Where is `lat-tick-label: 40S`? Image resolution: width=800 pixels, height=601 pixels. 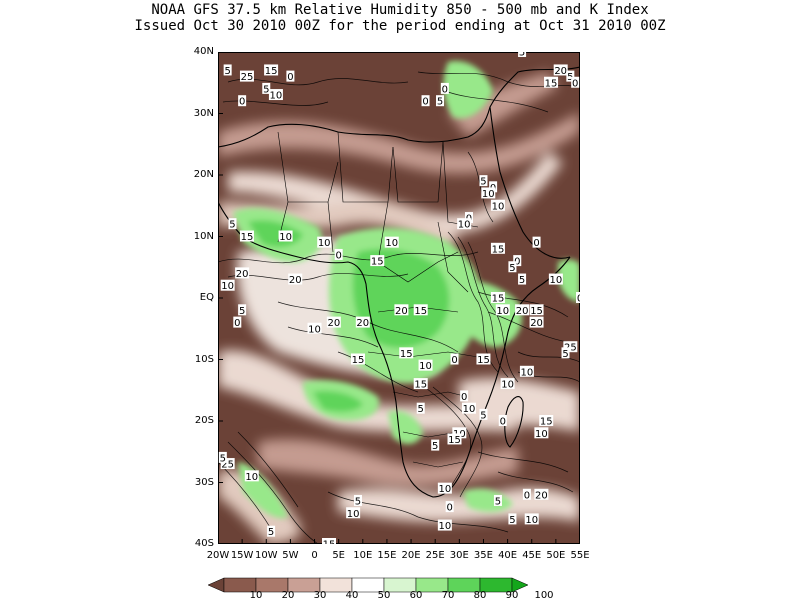 lat-tick-label: 40S is located at coordinates (204, 543).